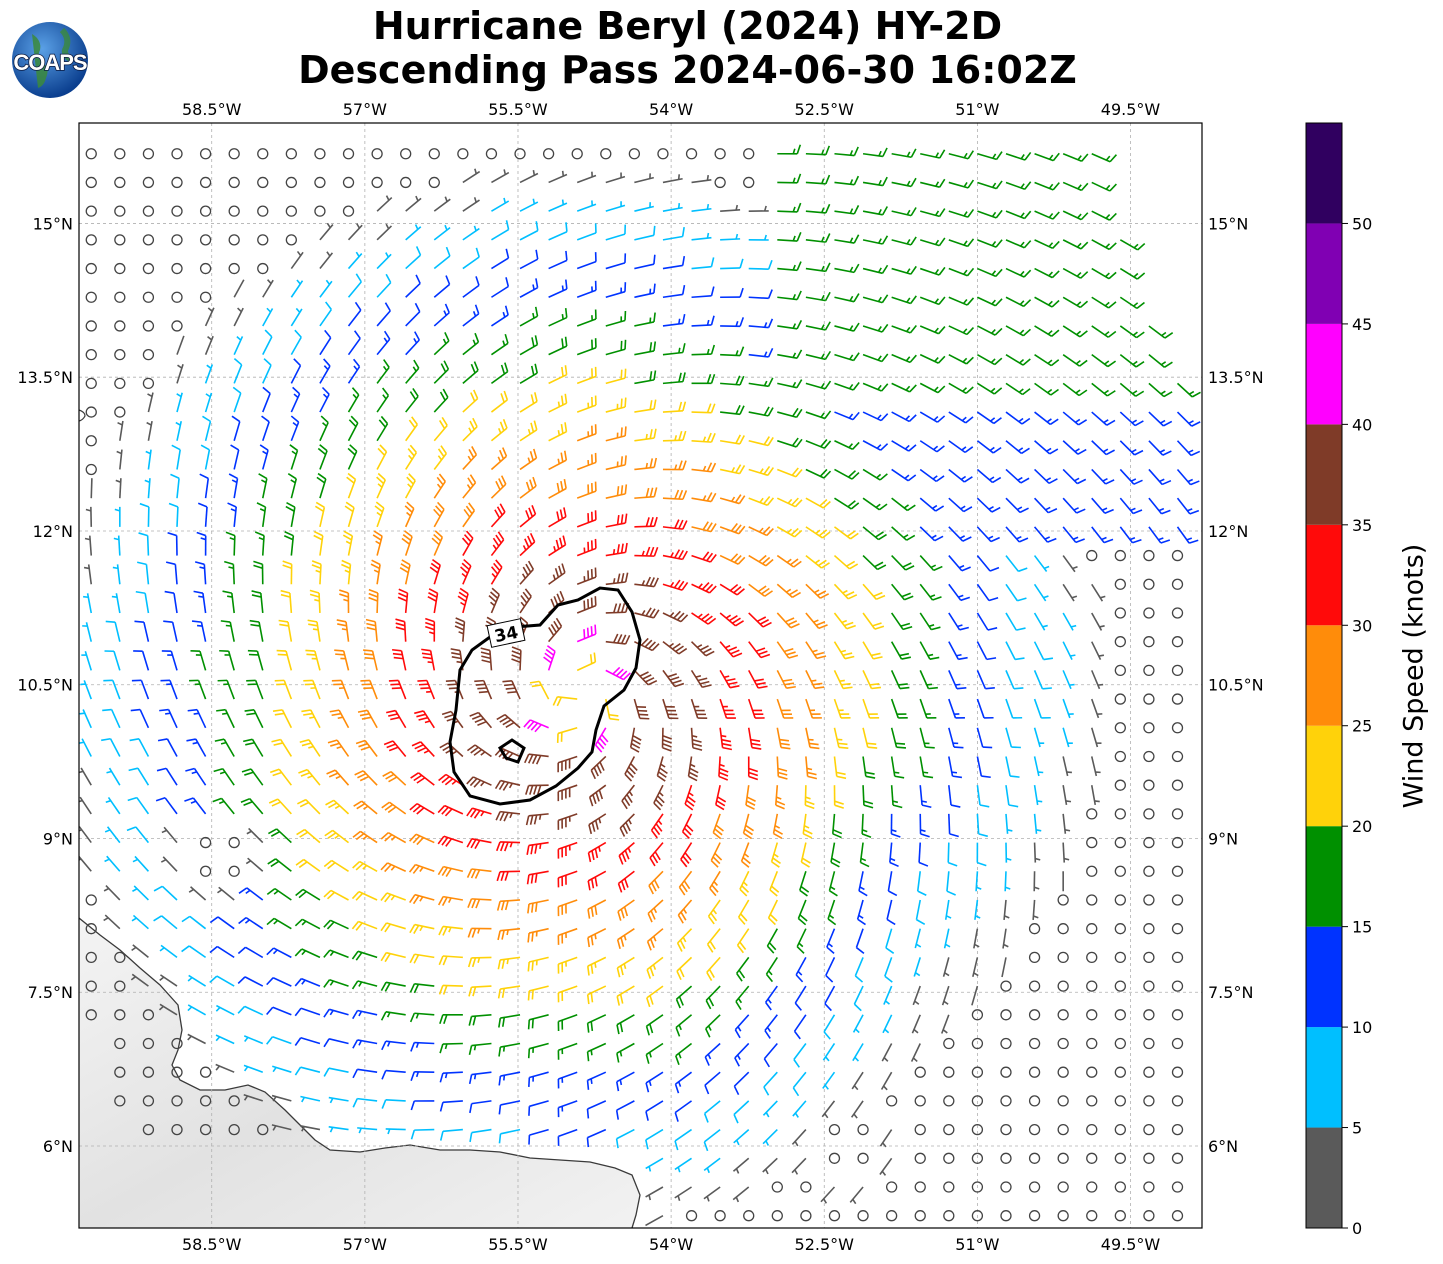 The height and width of the screenshot is (1264, 1443). What do you see at coordinates (53, 223) in the screenshot?
I see `lat-tick-label-left: 15°N` at bounding box center [53, 223].